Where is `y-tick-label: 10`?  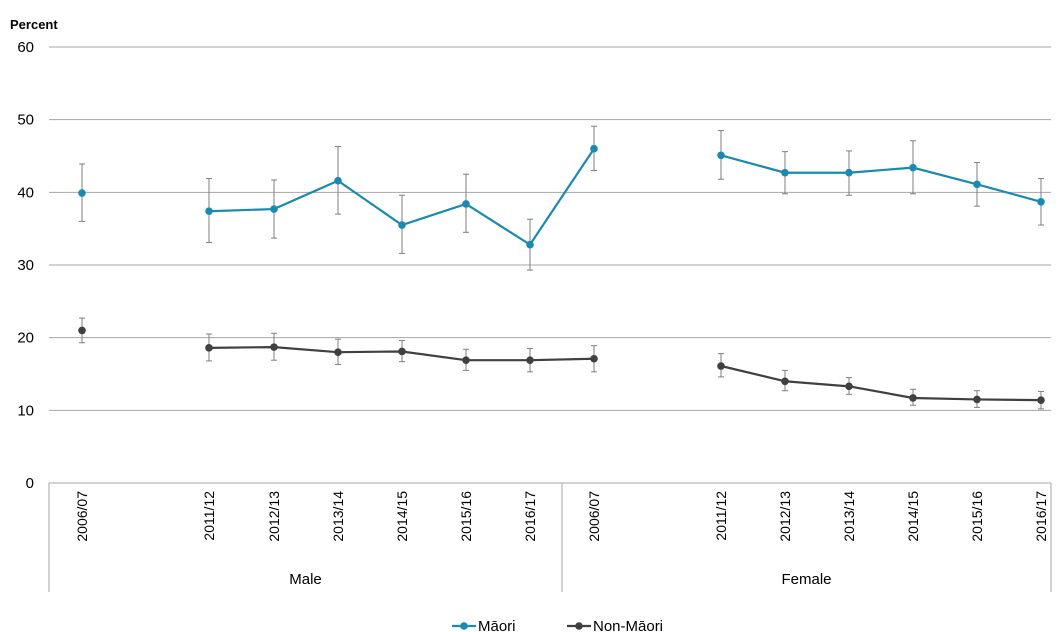
y-tick-label: 10 is located at coordinates (25, 410).